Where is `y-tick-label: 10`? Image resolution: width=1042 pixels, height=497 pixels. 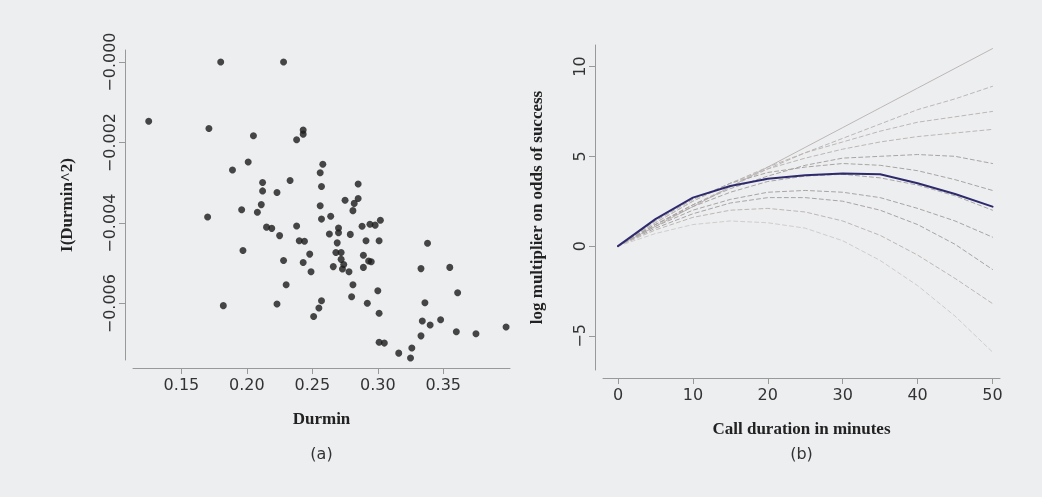 y-tick-label: 10 is located at coordinates (579, 66).